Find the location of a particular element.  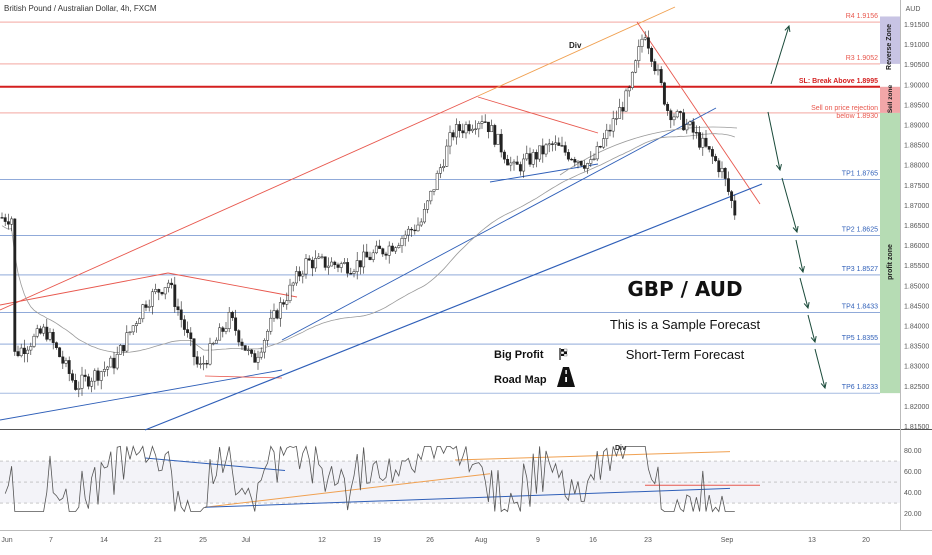

short-term-forecast-text: Short-Term Forecast is located at coordinates (685, 354).